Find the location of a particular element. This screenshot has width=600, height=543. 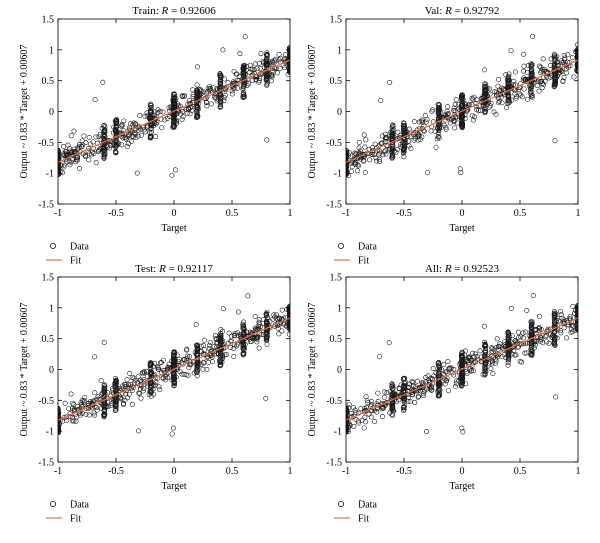

x-axis-label: Target is located at coordinates (461, 228).